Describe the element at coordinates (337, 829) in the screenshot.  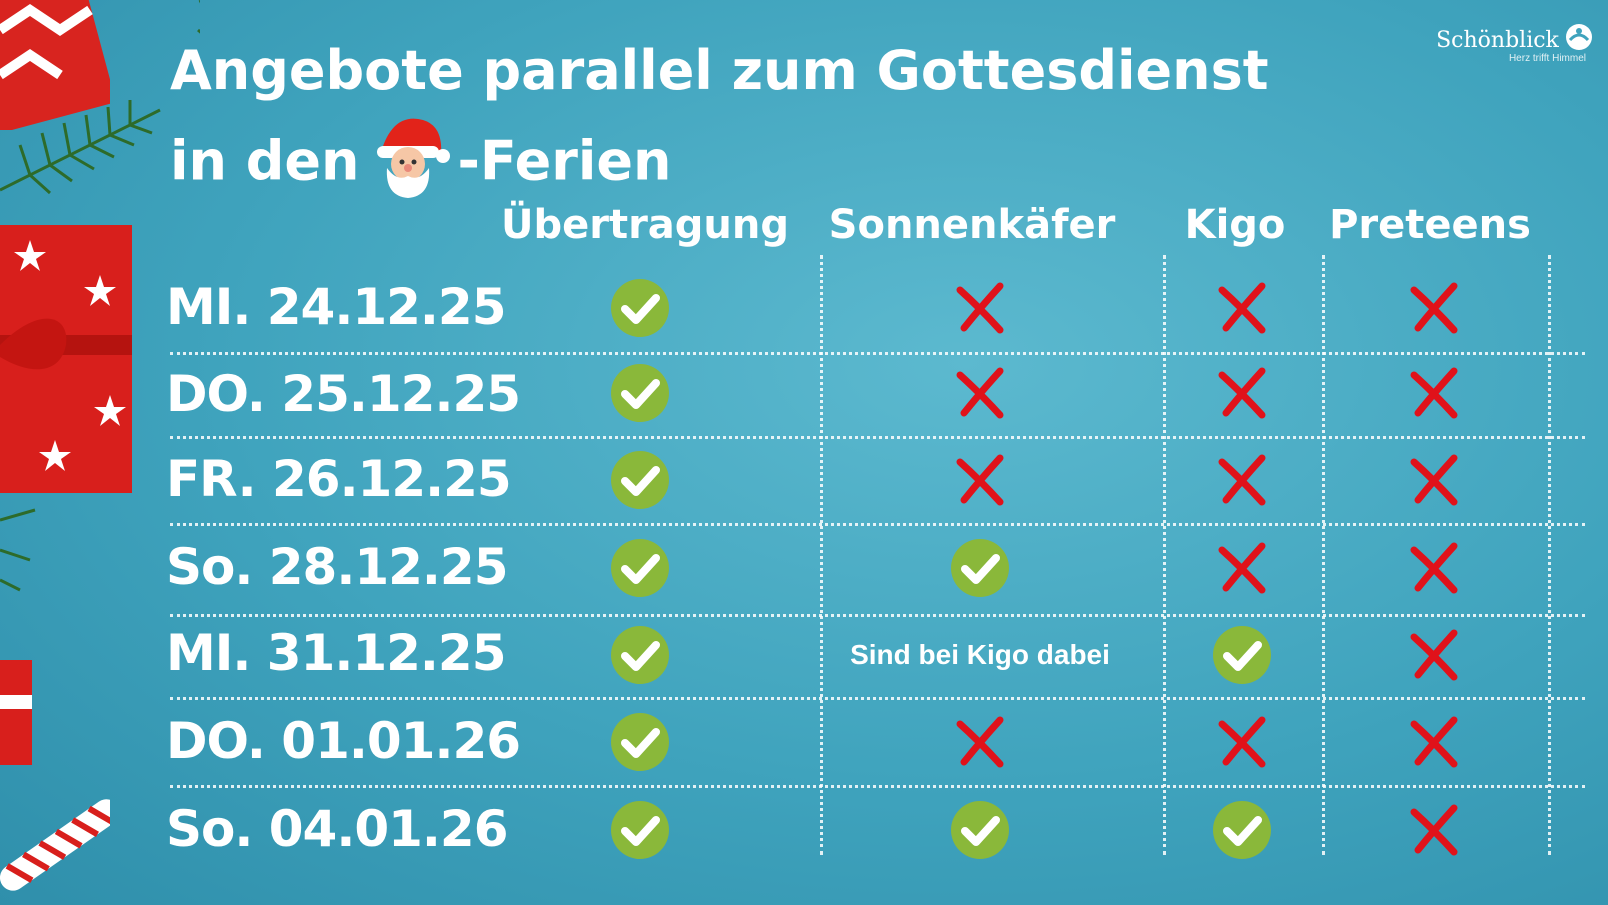
I see `row-label: So. 04.01.26` at that location.